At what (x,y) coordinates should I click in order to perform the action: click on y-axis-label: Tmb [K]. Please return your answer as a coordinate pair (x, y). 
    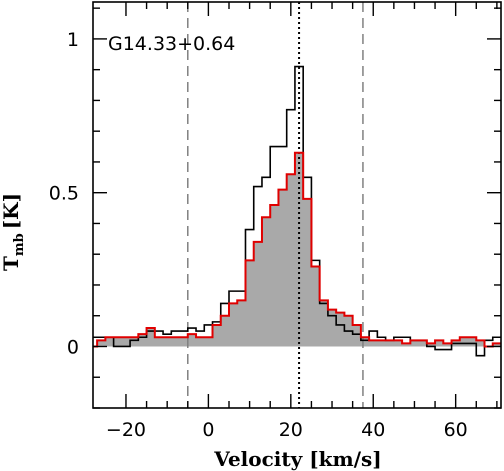
    Looking at the image, I should click on (13, 232).